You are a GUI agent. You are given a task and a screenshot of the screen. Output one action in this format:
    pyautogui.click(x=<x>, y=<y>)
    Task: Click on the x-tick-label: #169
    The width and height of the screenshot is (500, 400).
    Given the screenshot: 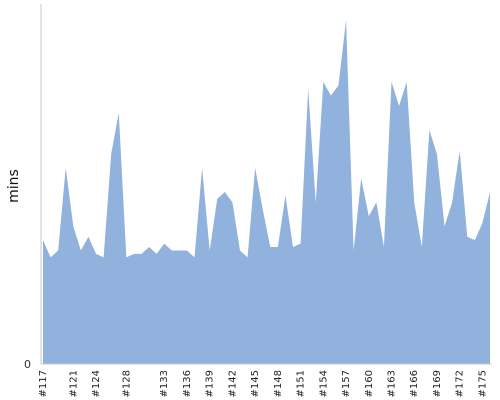 What is the action you would take?
    pyautogui.click(x=437, y=383)
    